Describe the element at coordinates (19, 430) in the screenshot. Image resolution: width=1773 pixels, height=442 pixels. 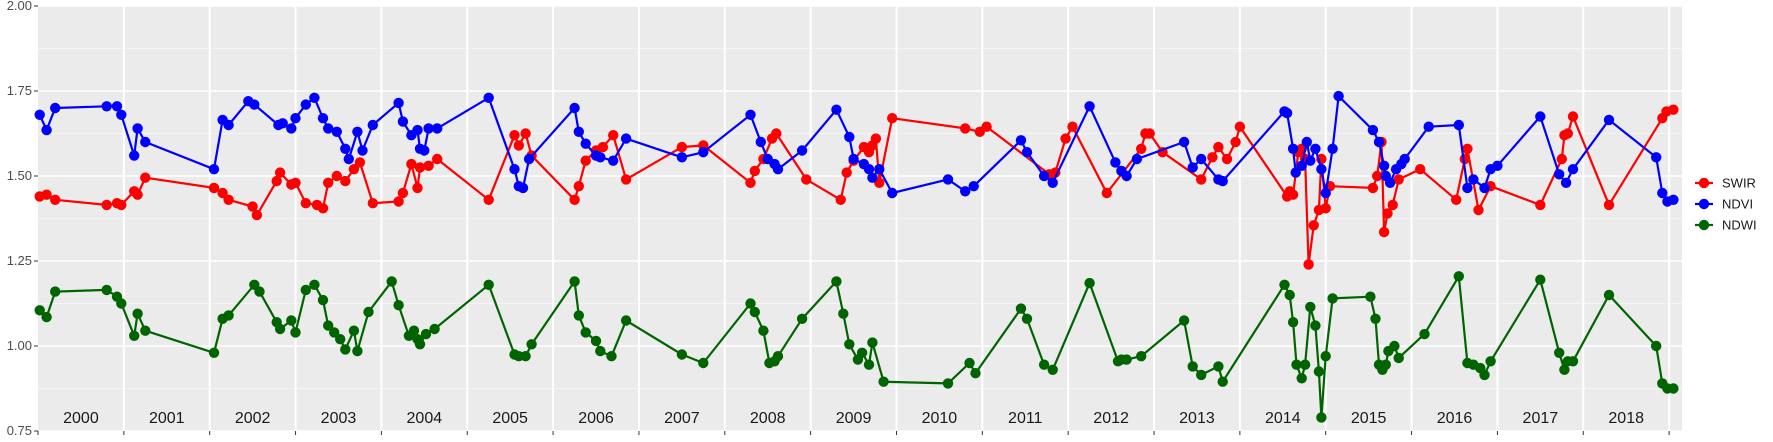
I see `y-tick-label: 0.75` at that location.